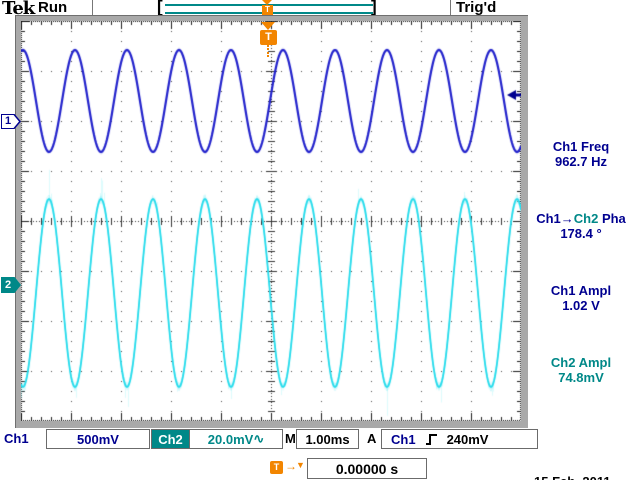 Image resolution: width=640 pixels, height=480 pixels. What do you see at coordinates (581, 161) in the screenshot?
I see `measurement-value: 962.7 Hz` at bounding box center [581, 161].